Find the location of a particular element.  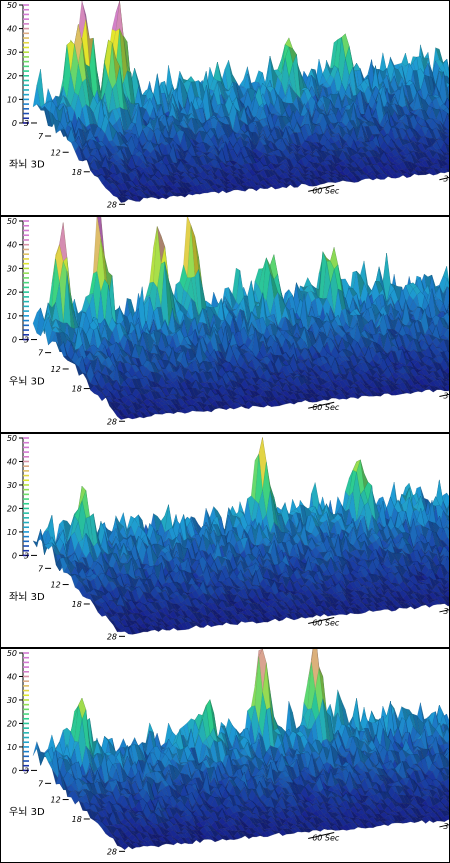

time-axis: 60 Sec 30 Sec is located at coordinates (378, 185).